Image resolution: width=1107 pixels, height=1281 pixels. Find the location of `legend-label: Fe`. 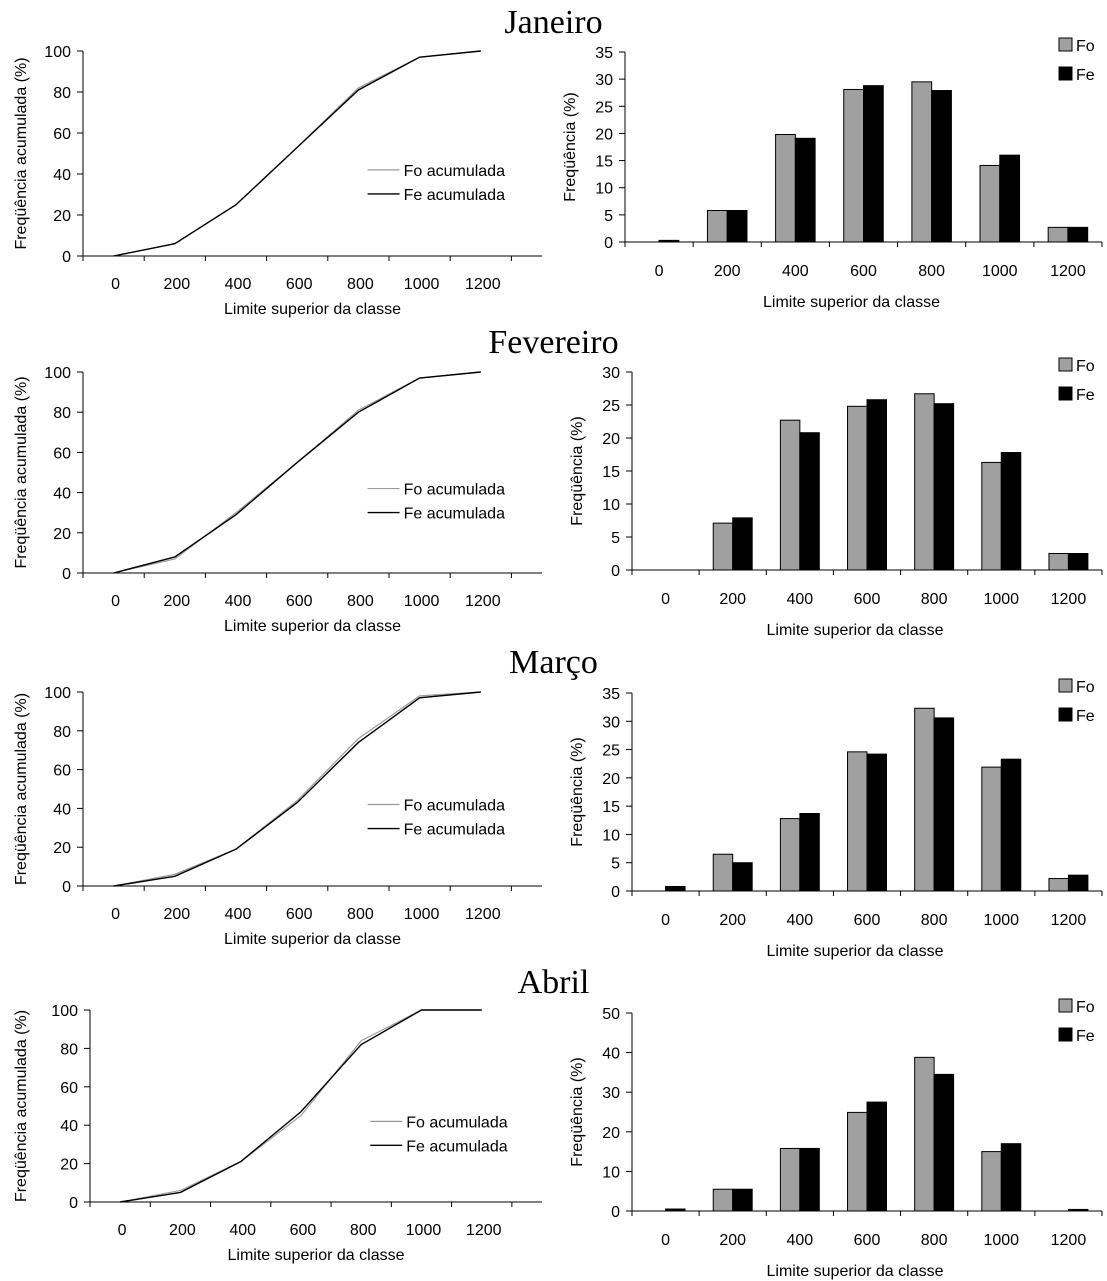

legend-label: Fe is located at coordinates (1085, 716).